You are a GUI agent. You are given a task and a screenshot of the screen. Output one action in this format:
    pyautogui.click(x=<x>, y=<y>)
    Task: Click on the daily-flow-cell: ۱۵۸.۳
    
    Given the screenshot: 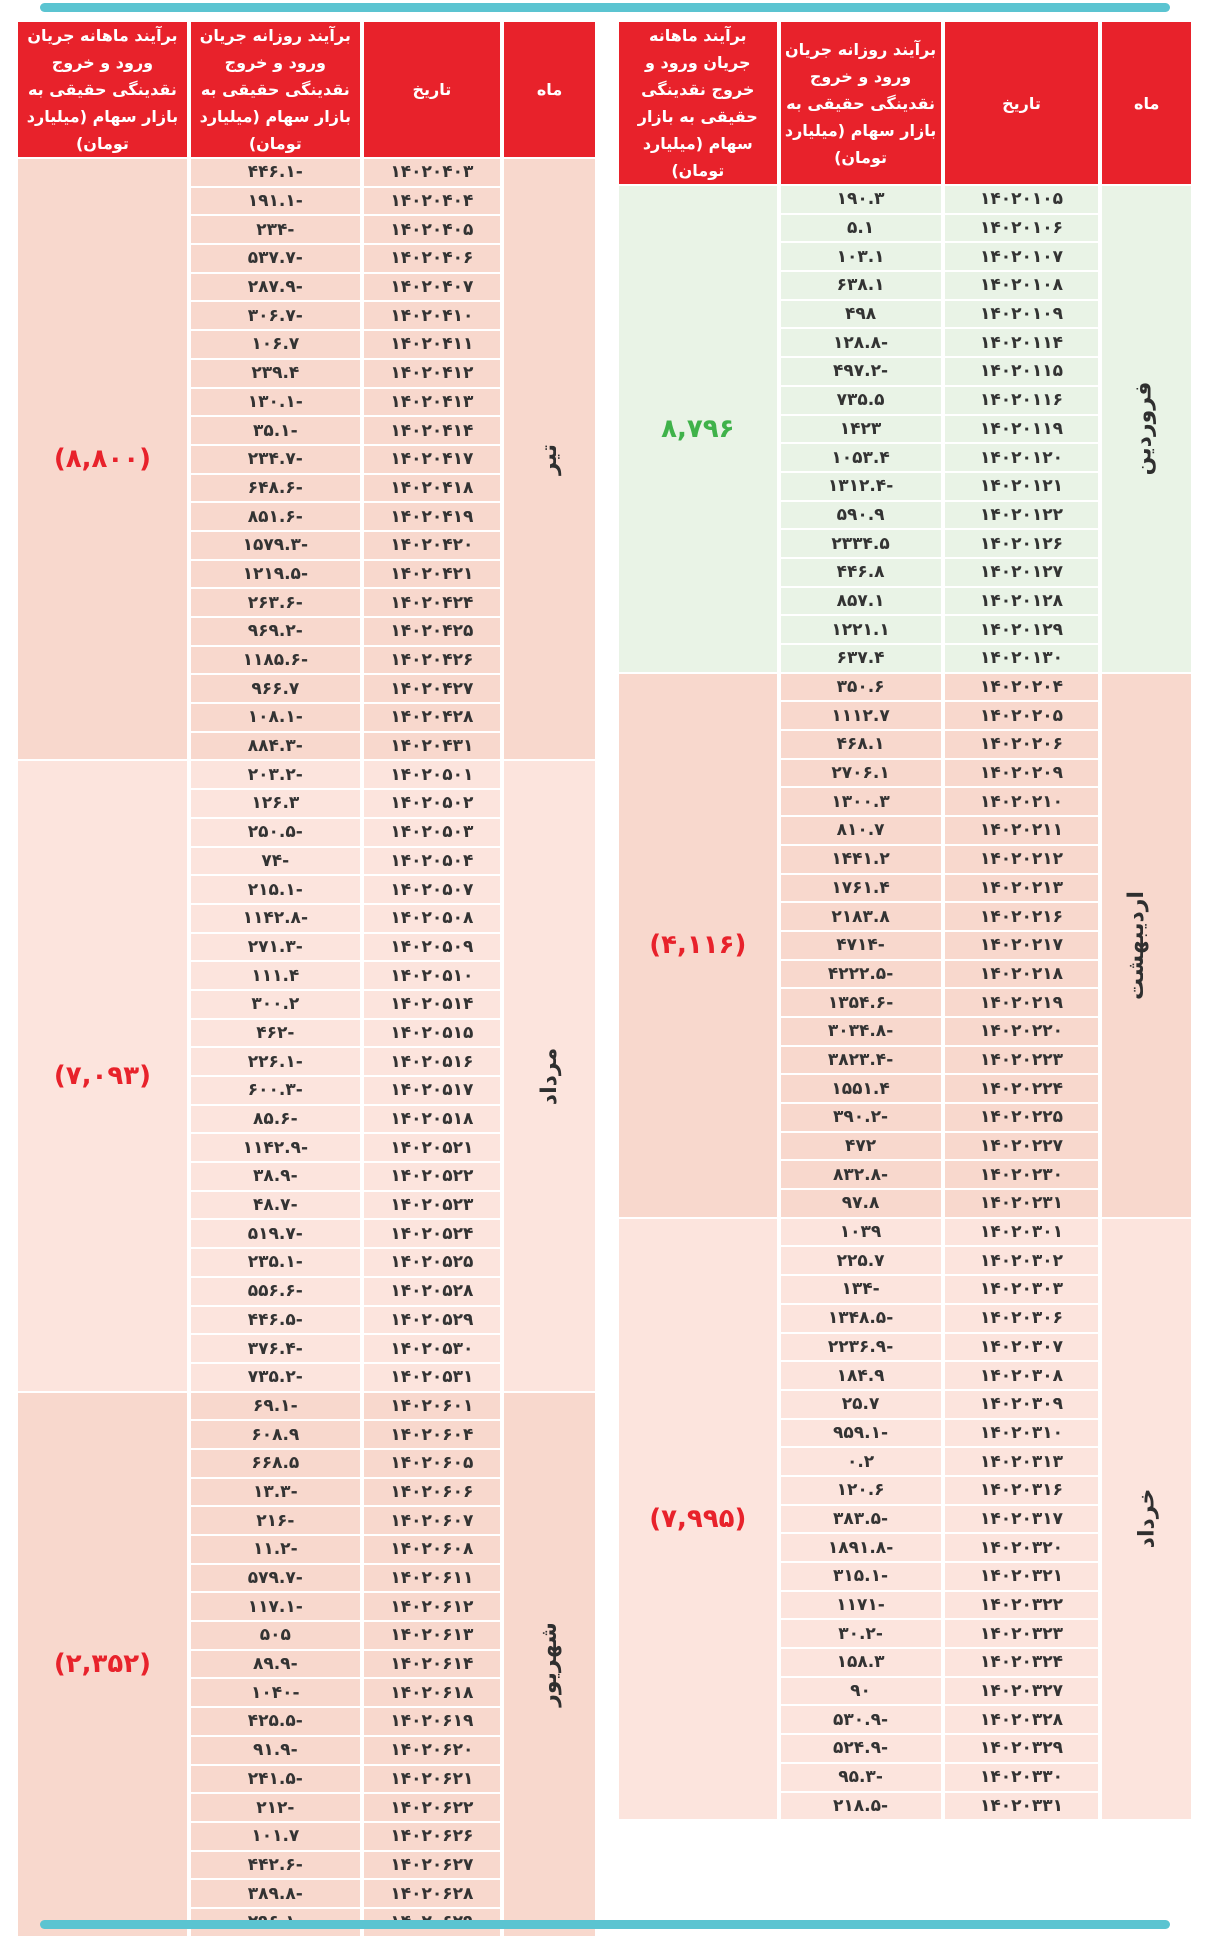 What is the action you would take?
    pyautogui.click(x=860, y=1662)
    